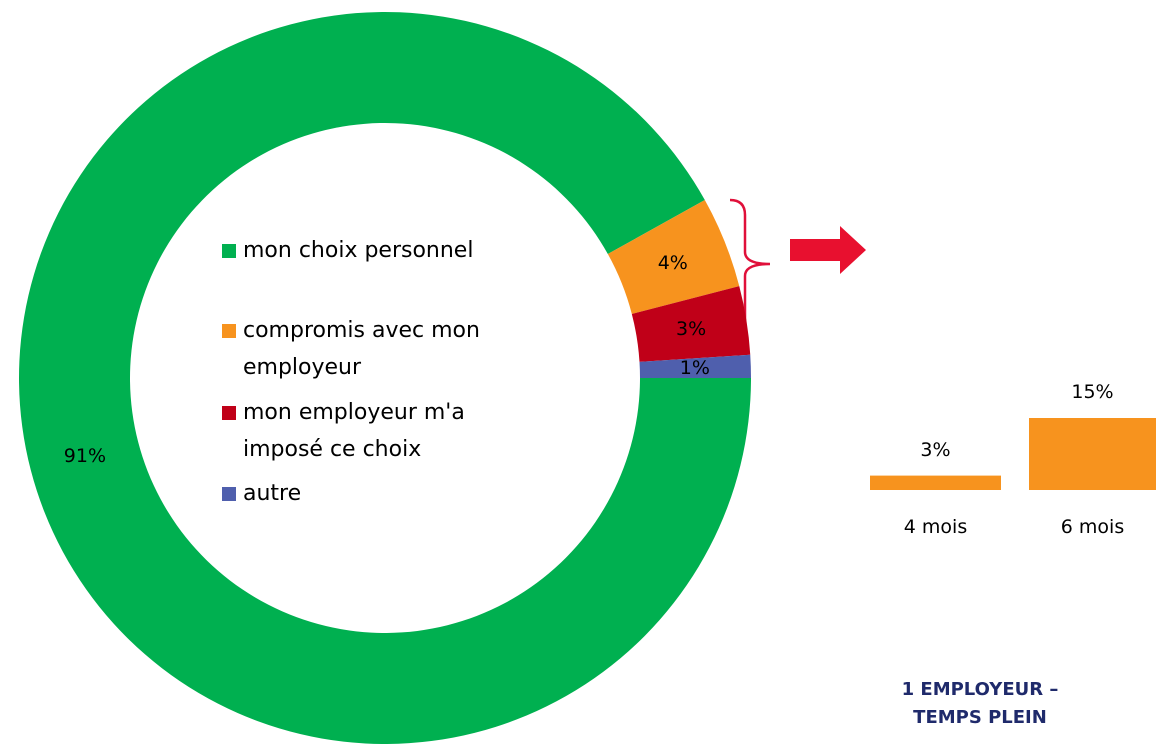 This screenshot has width=1156, height=744. What do you see at coordinates (354, 431) in the screenshot?
I see `legend-label: mon employeur m'a imposé ce choix` at bounding box center [354, 431].